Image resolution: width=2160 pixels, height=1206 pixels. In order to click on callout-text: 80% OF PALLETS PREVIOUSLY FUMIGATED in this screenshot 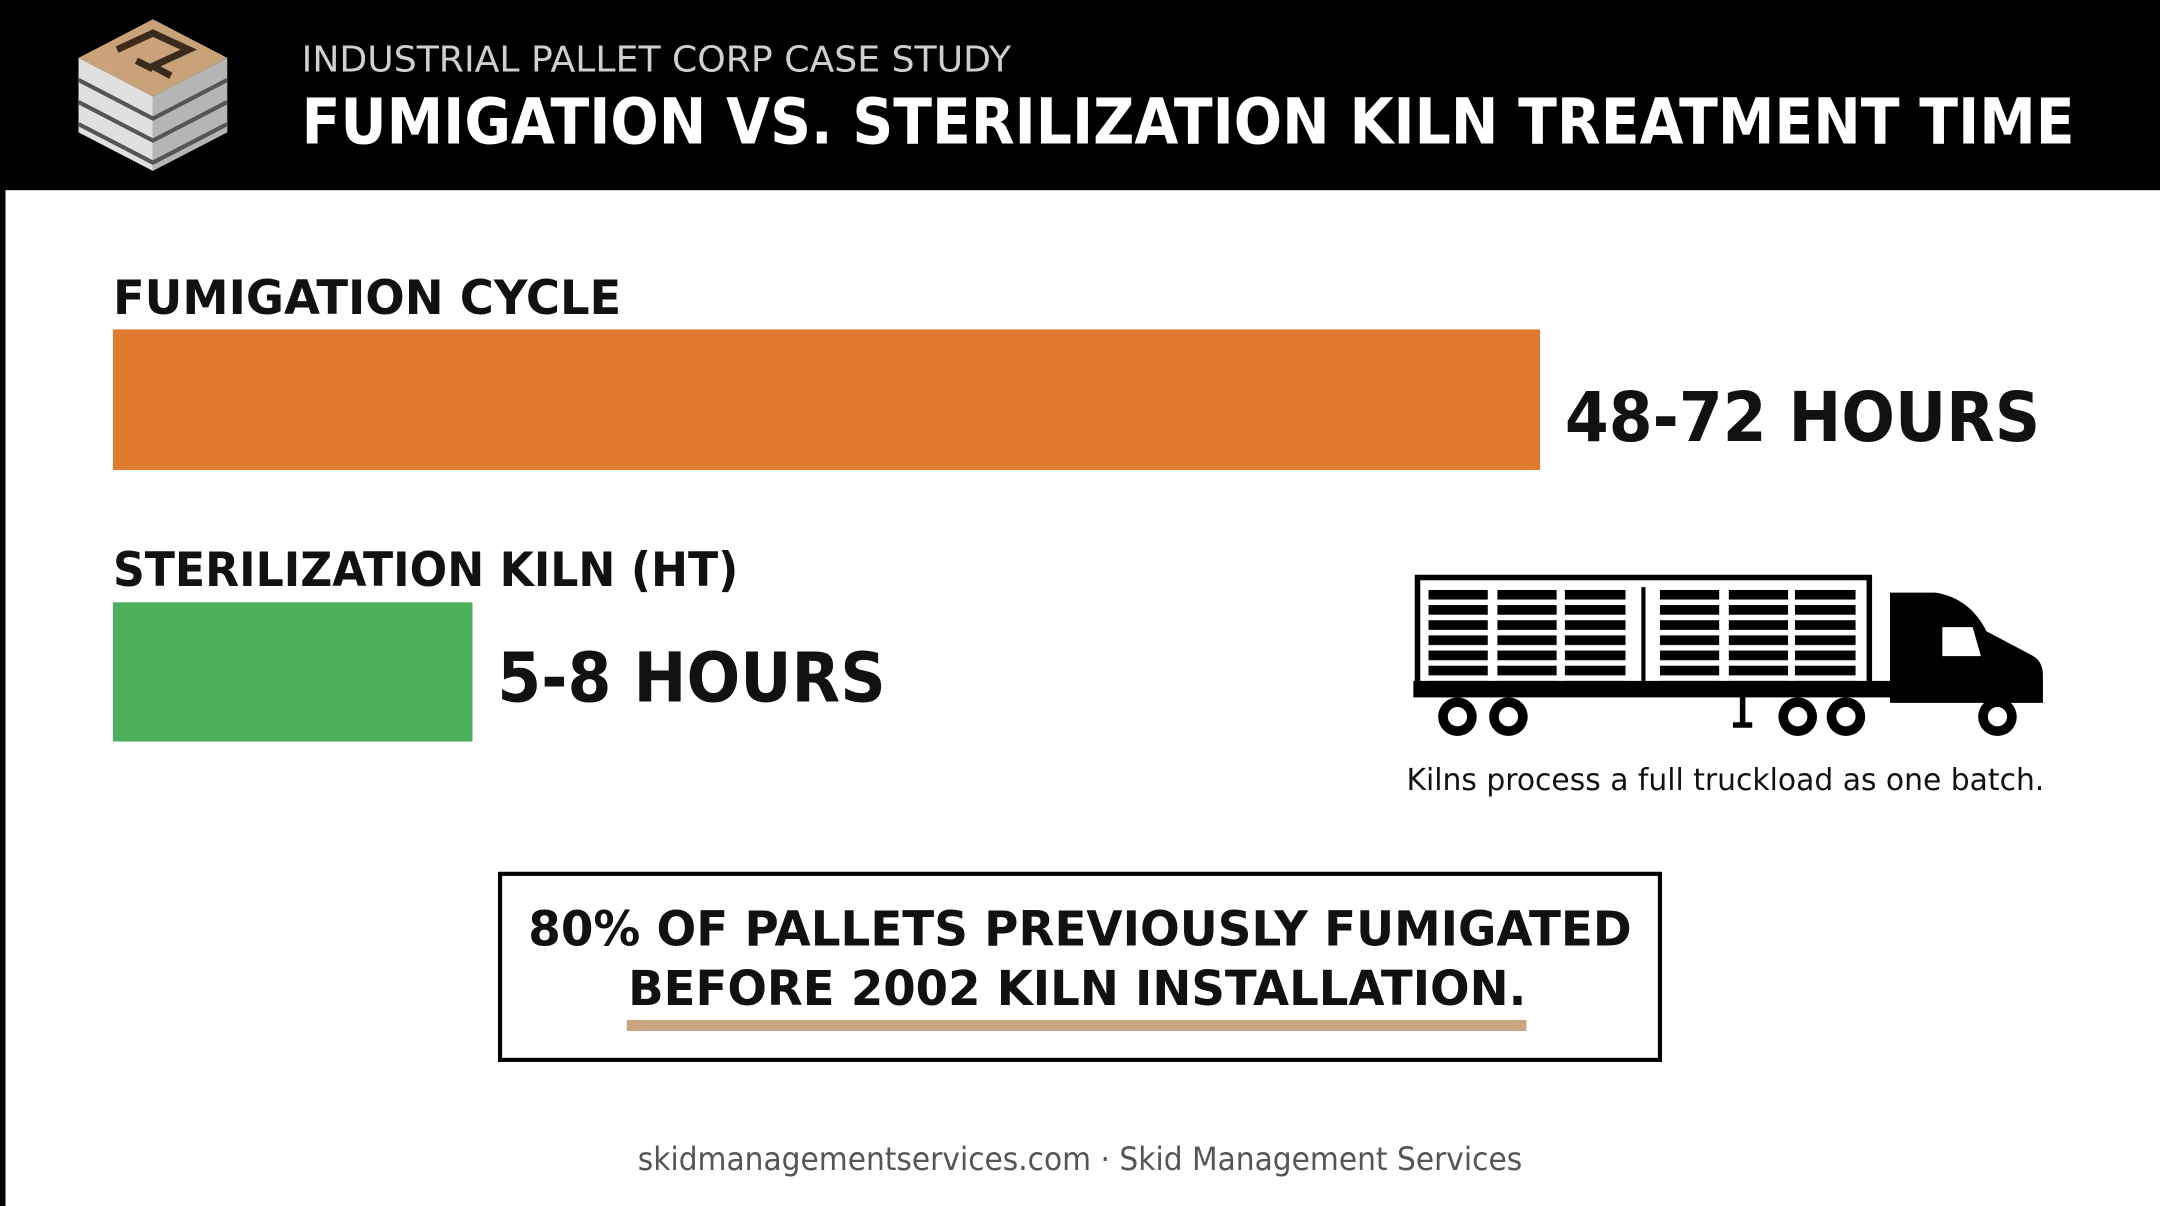, I will do `click(1079, 929)`.